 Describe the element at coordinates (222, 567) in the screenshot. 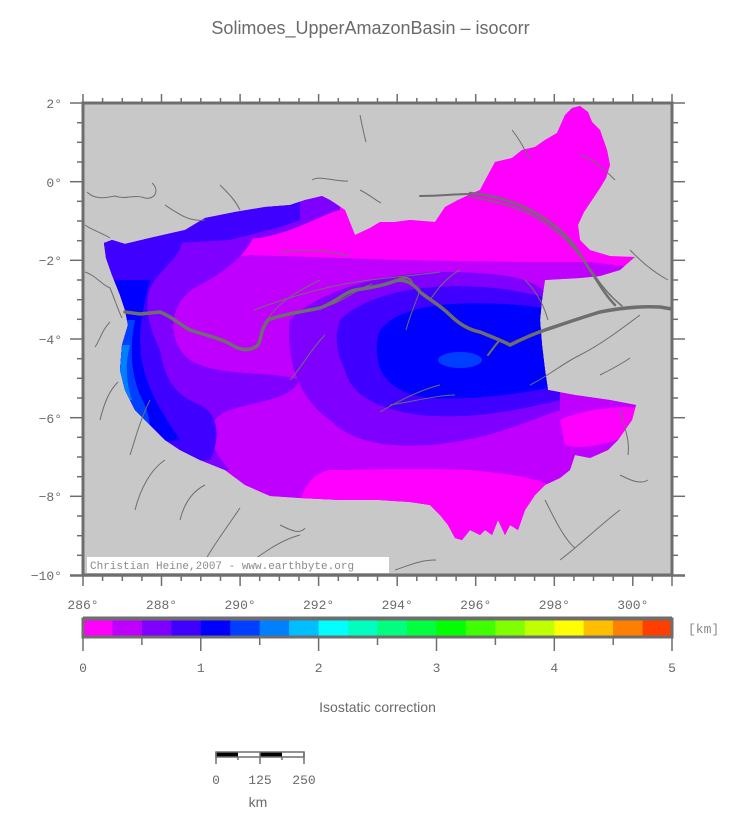

I see `credit-text: Christian Heine,2007 - www.earthbyte.org` at that location.